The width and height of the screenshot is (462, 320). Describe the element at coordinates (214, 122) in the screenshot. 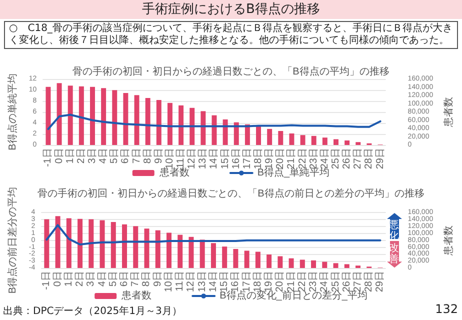

I see `line-series` at that location.